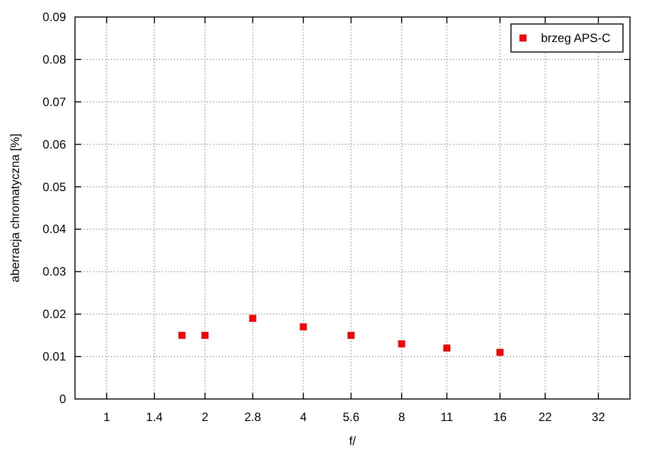  Describe the element at coordinates (545, 417) in the screenshot. I see `x-tick-label: 22` at that location.